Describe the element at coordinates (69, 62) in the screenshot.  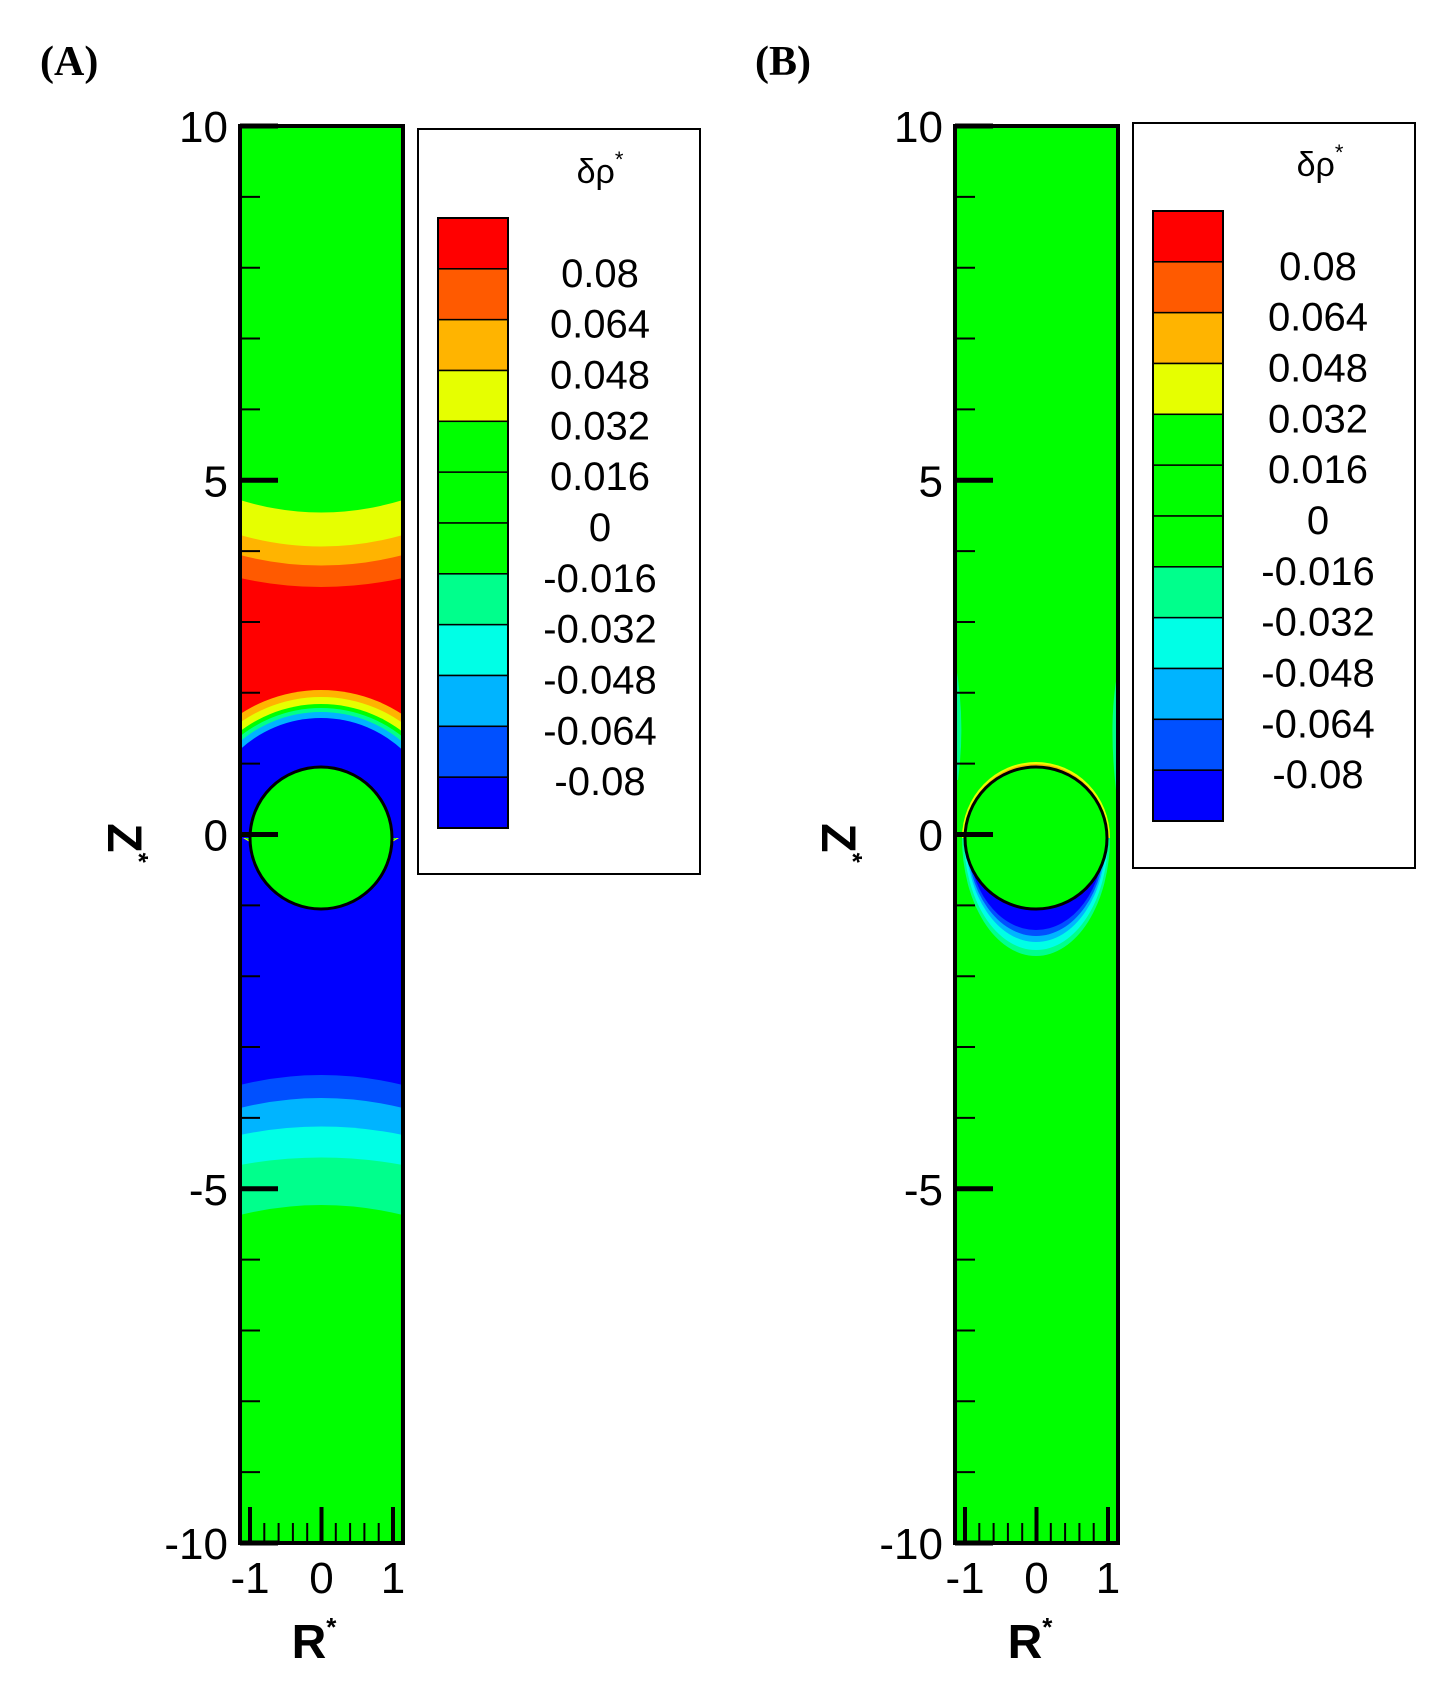
I see `panel-a-label: (A)` at that location.